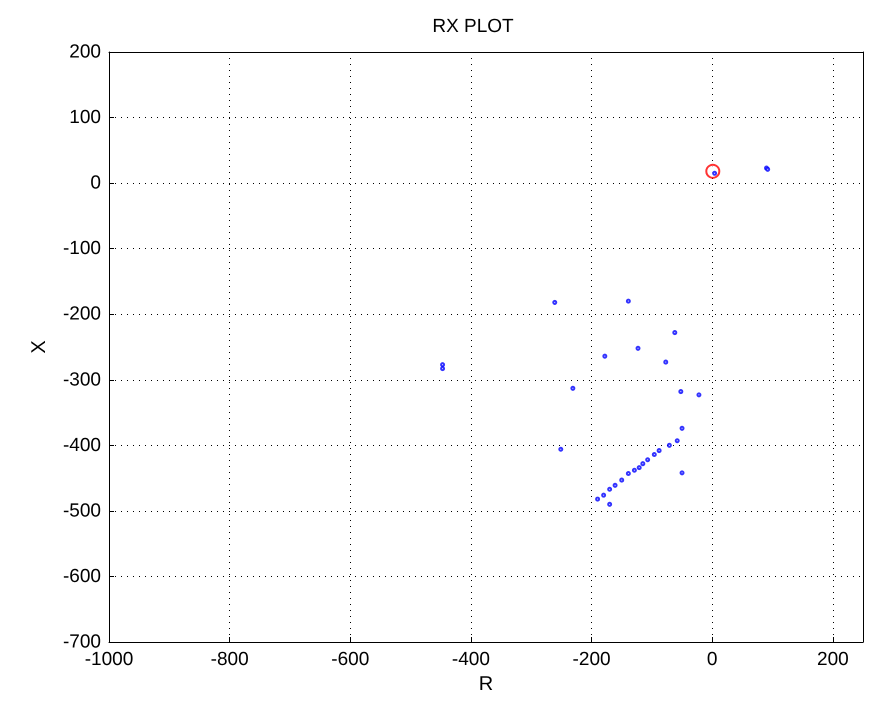 This screenshot has width=873, height=715. What do you see at coordinates (81, 511) in the screenshot?
I see `y-tick-label: -500` at bounding box center [81, 511].